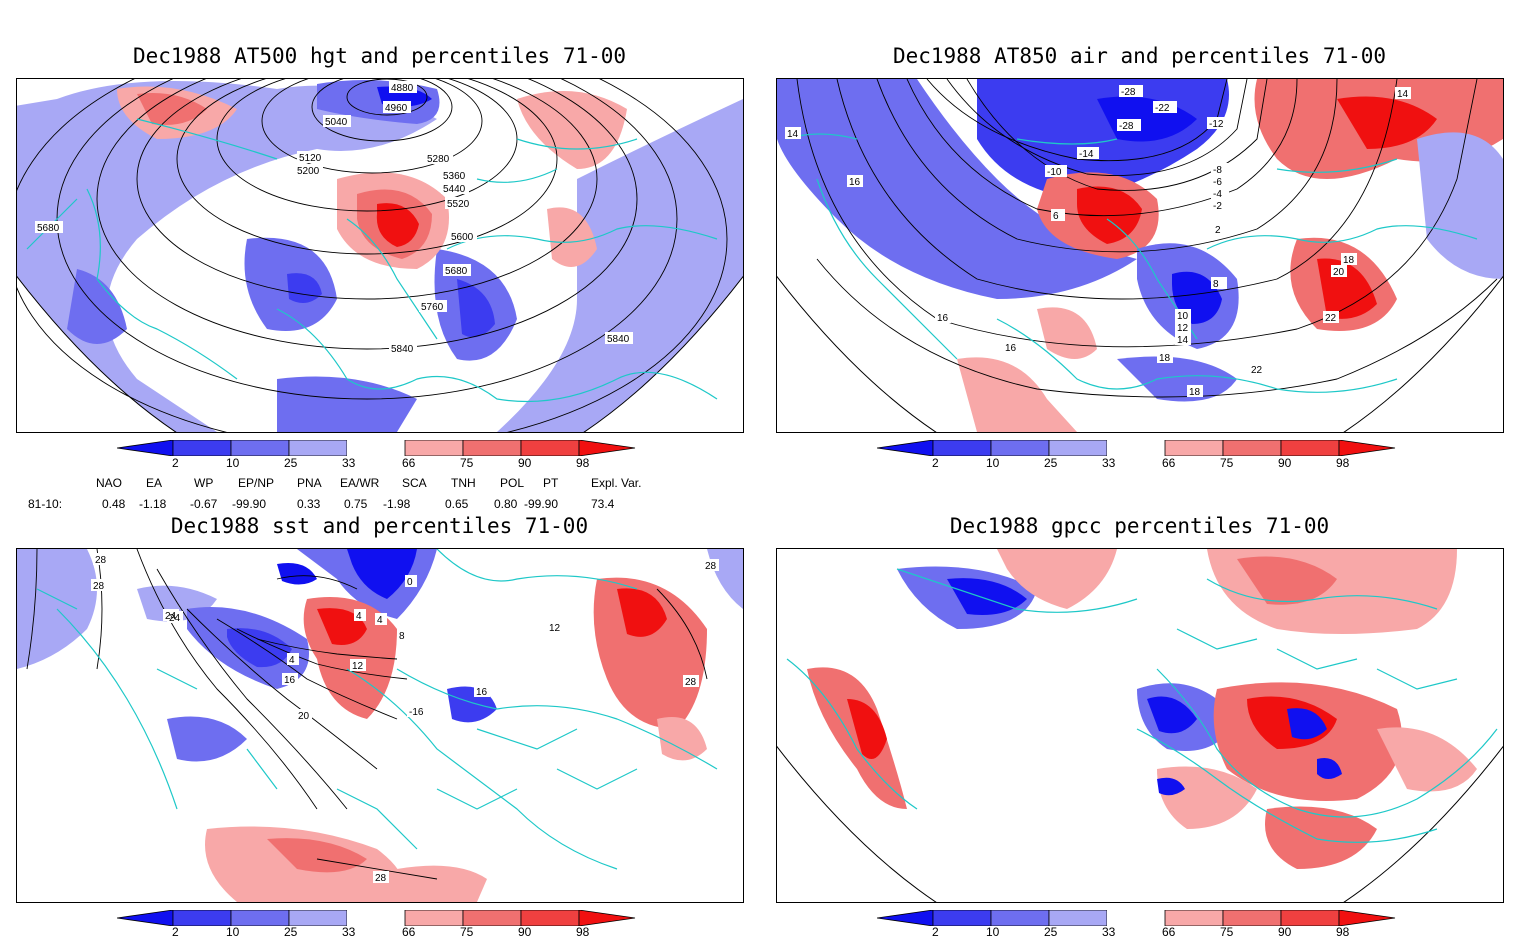  Describe the element at coordinates (1216, 124) in the screenshot. I see `contour-label: -12` at that location.